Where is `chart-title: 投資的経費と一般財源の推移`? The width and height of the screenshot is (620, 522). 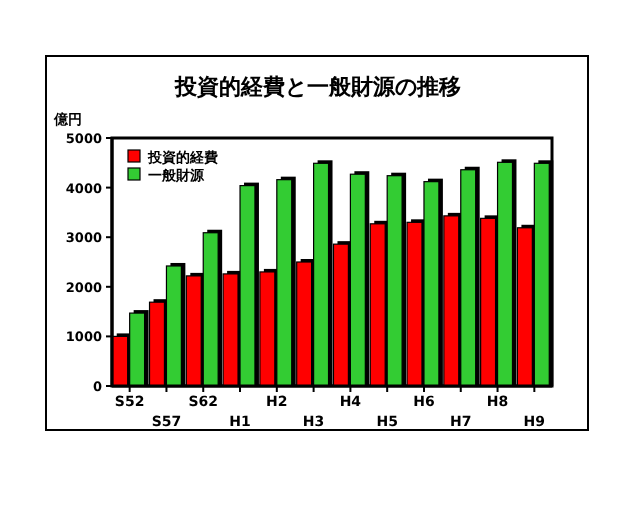 chart-title: 投資的経費と一般財源の推移 is located at coordinates (317, 87).